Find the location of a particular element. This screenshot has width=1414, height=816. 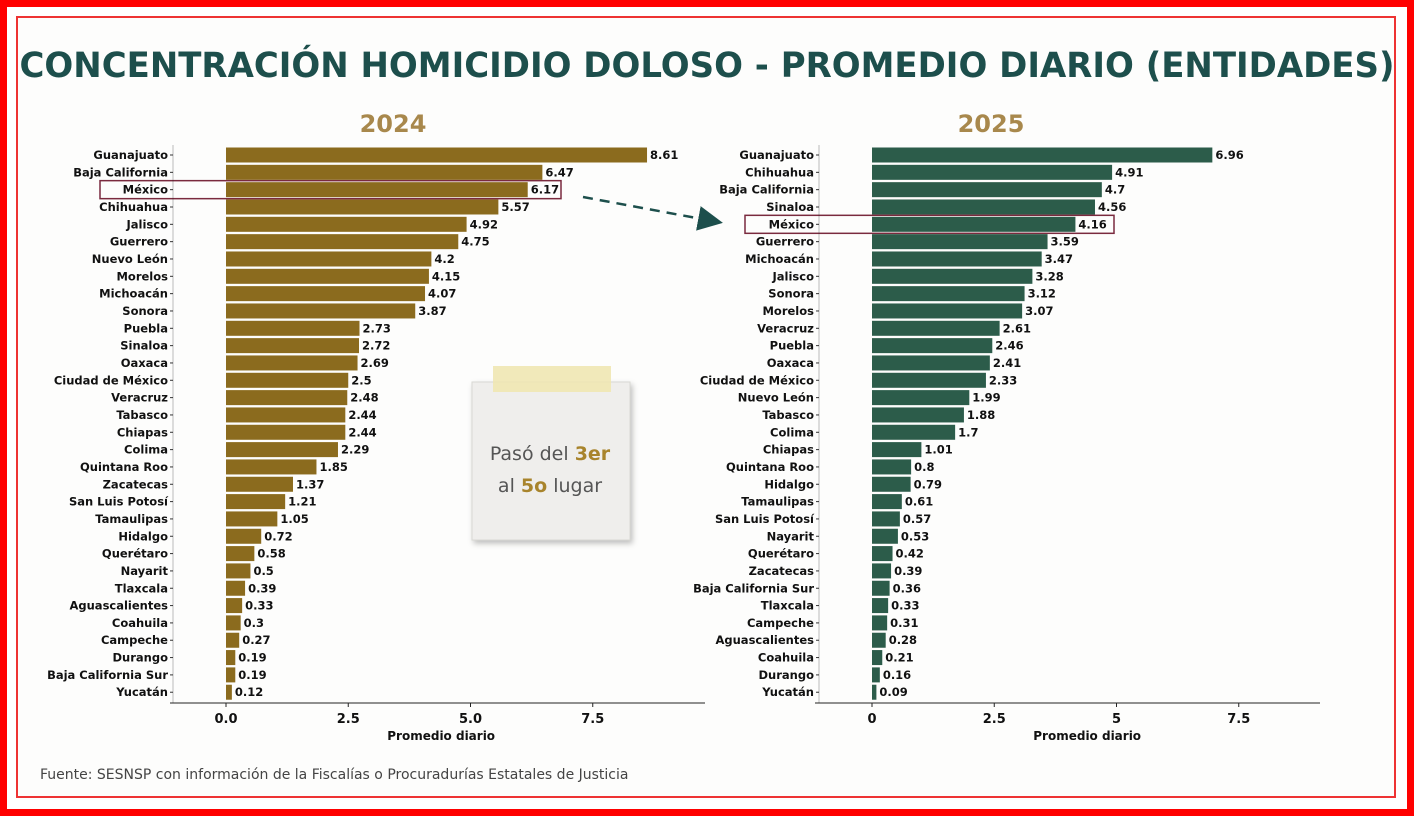

data-label: 2.69 is located at coordinates (375, 363).